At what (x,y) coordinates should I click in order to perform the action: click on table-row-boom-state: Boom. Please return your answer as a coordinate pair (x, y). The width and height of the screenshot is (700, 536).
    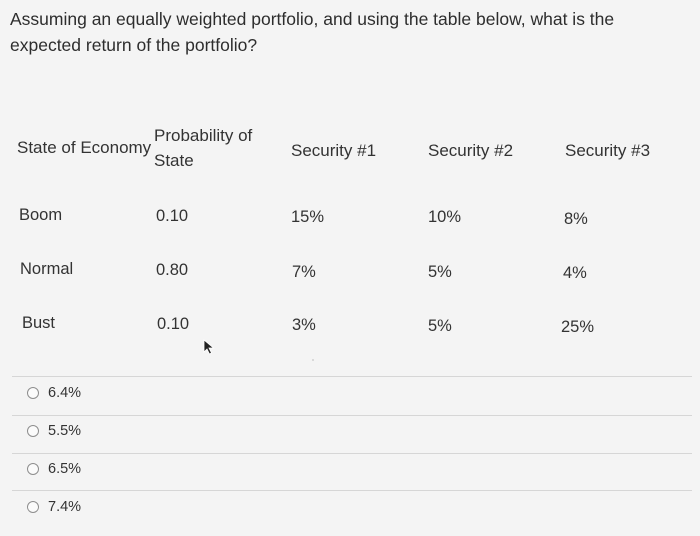
    Looking at the image, I should click on (41, 215).